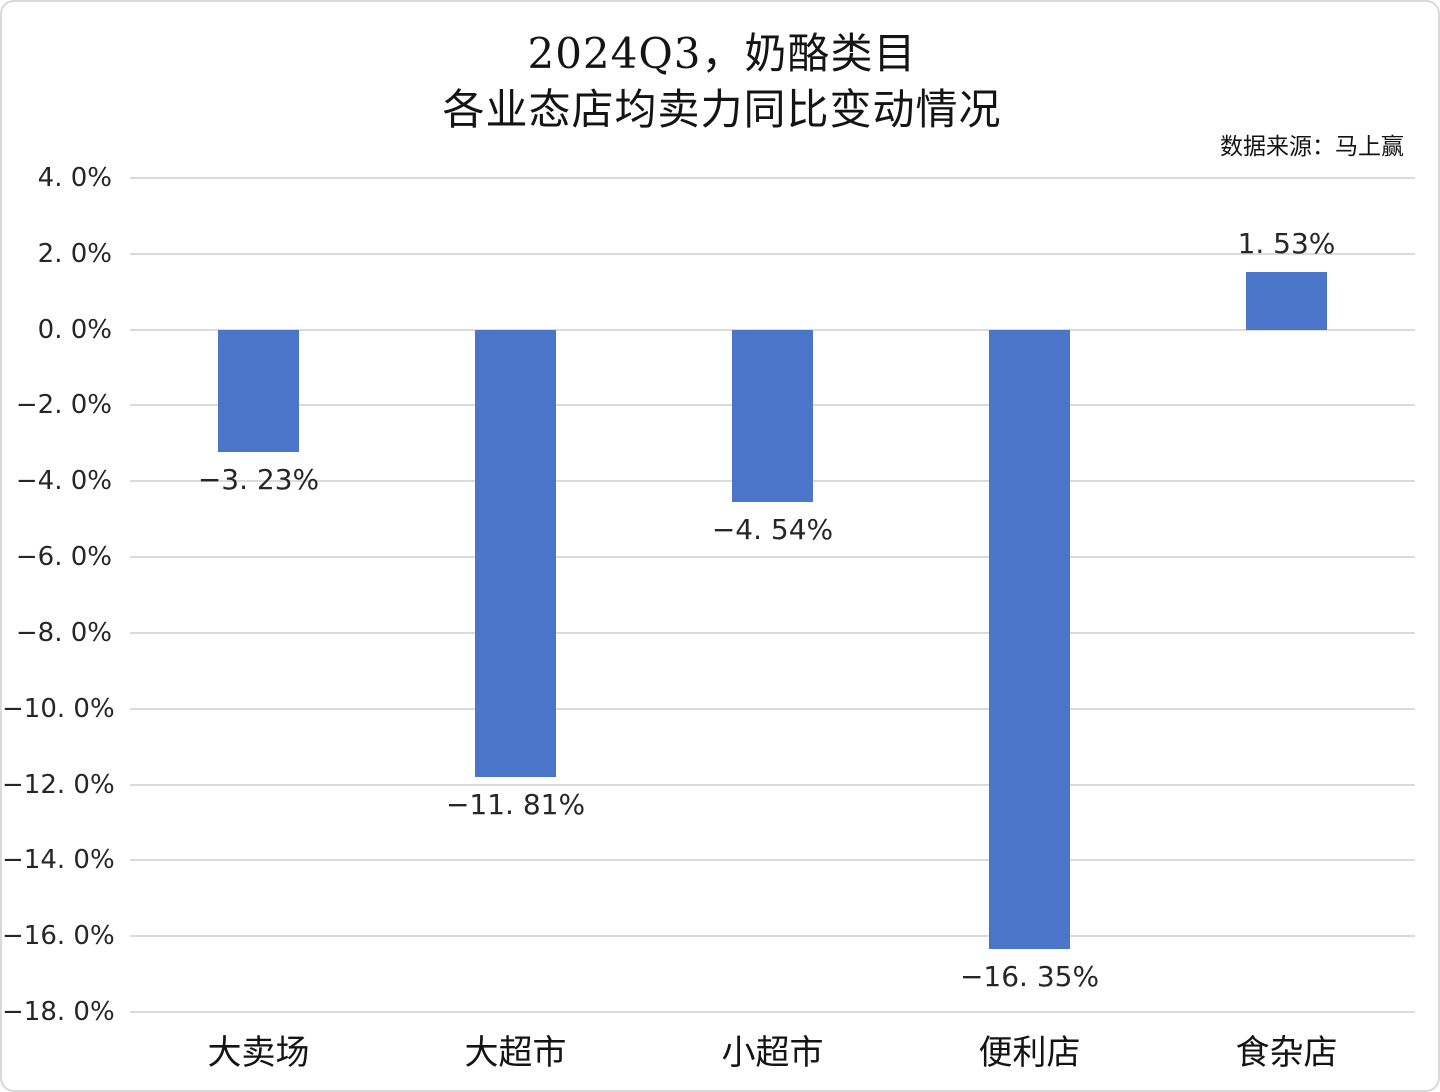 This screenshot has height=1092, width=1440. I want to click on x-axis-category-label: 大超市, so click(515, 1053).